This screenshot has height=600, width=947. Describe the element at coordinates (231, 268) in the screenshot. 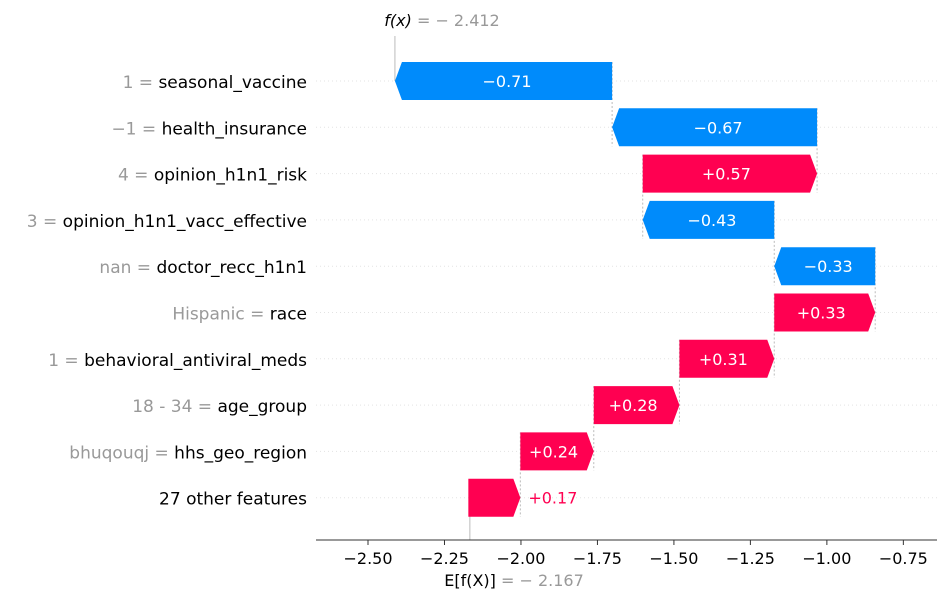

I see `feature-name: doctor_recc_h1n1` at that location.